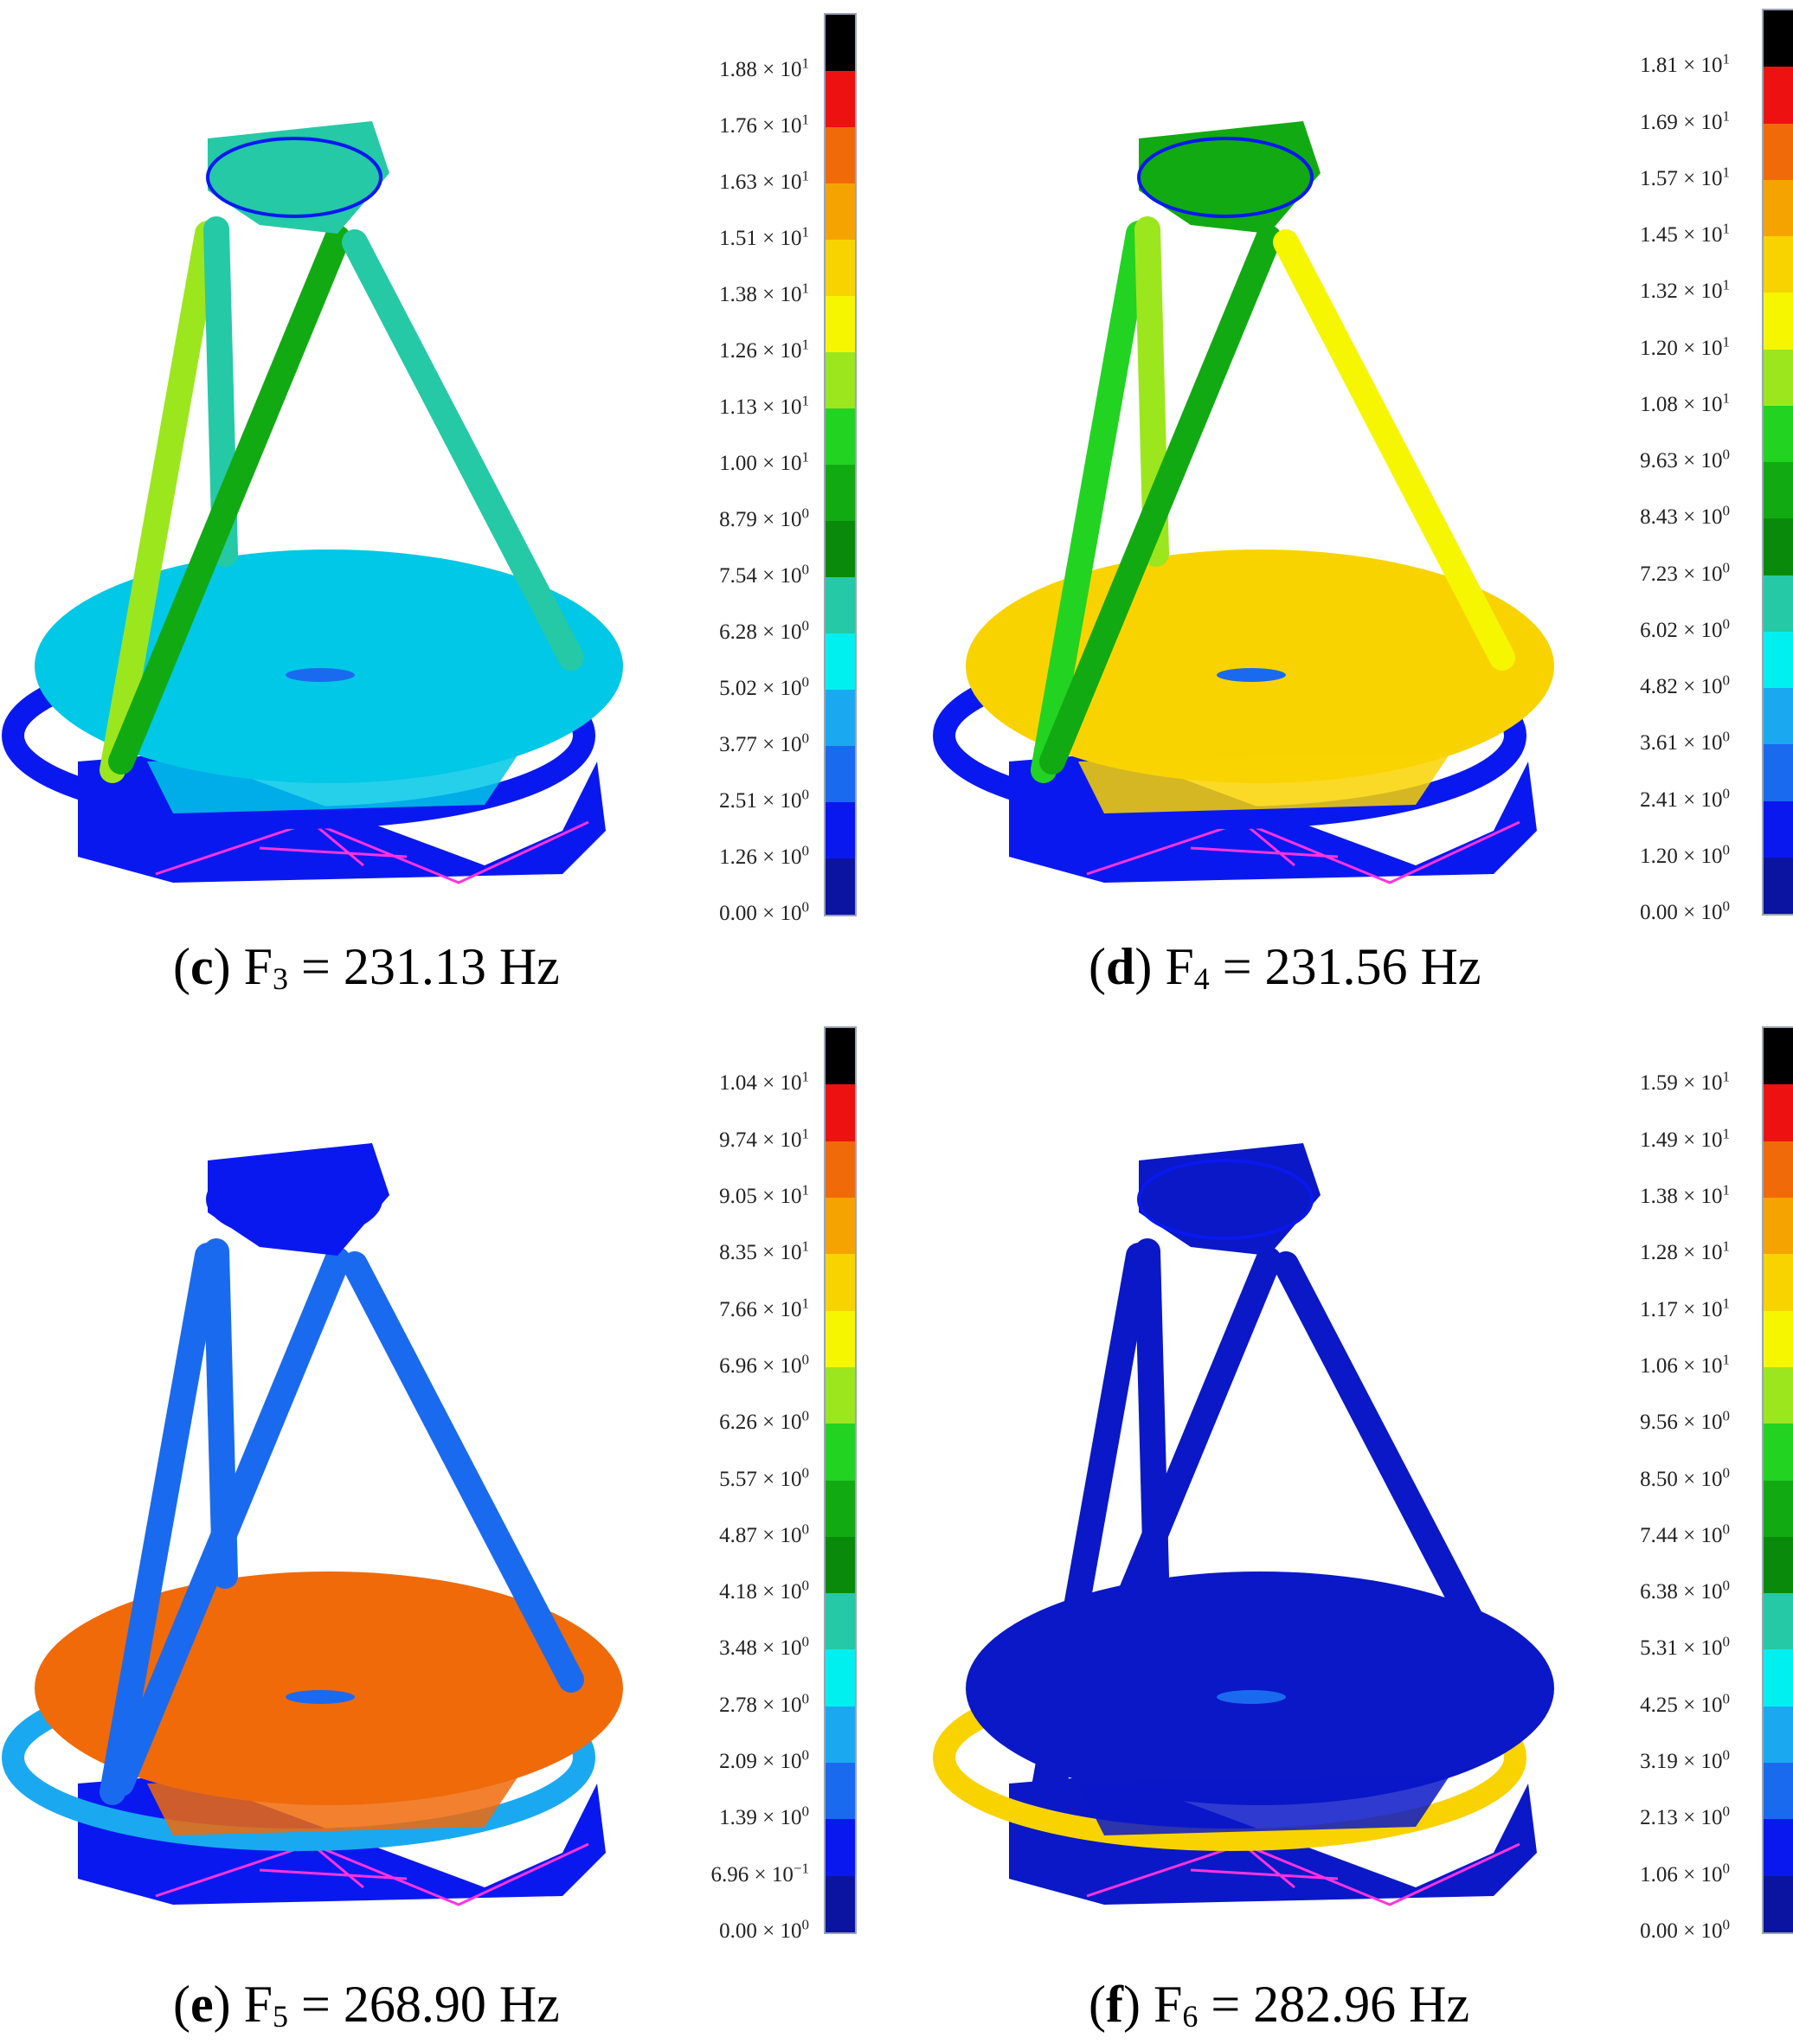 The image size is (1793, 2044). I want to click on scale-tick-label: 5.31 × 100, so click(1685, 1647).